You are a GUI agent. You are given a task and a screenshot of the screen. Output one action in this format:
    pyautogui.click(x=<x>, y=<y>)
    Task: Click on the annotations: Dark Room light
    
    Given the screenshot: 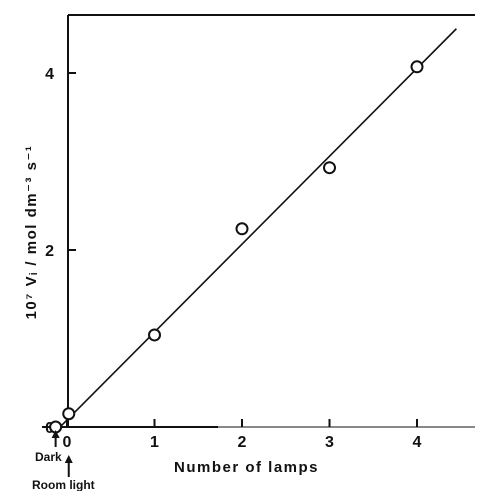 What is the action you would take?
    pyautogui.click(x=63, y=460)
    